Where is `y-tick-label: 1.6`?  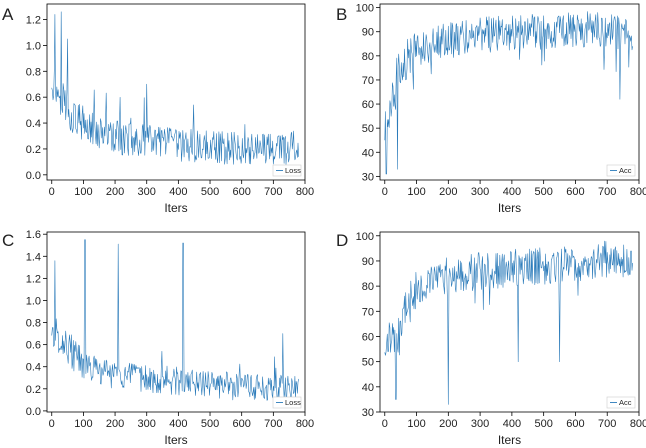 y-tick-label: 1.6 is located at coordinates (33, 235).